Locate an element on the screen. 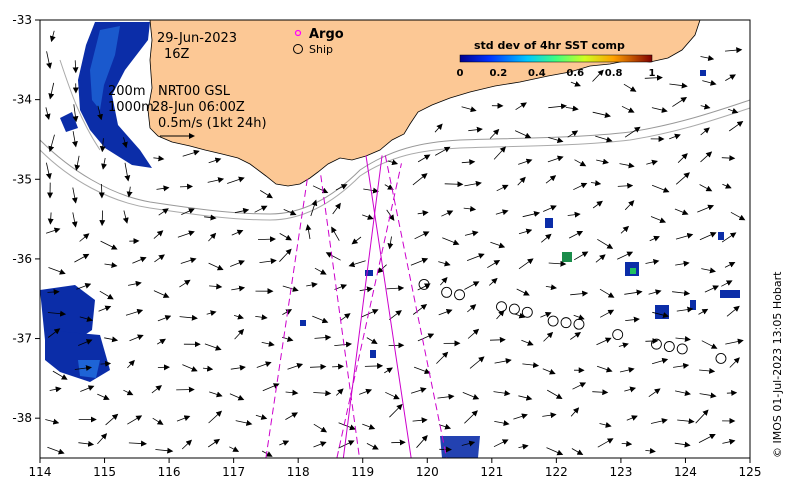  y-tick-label: -38 is located at coordinates (22, 418).